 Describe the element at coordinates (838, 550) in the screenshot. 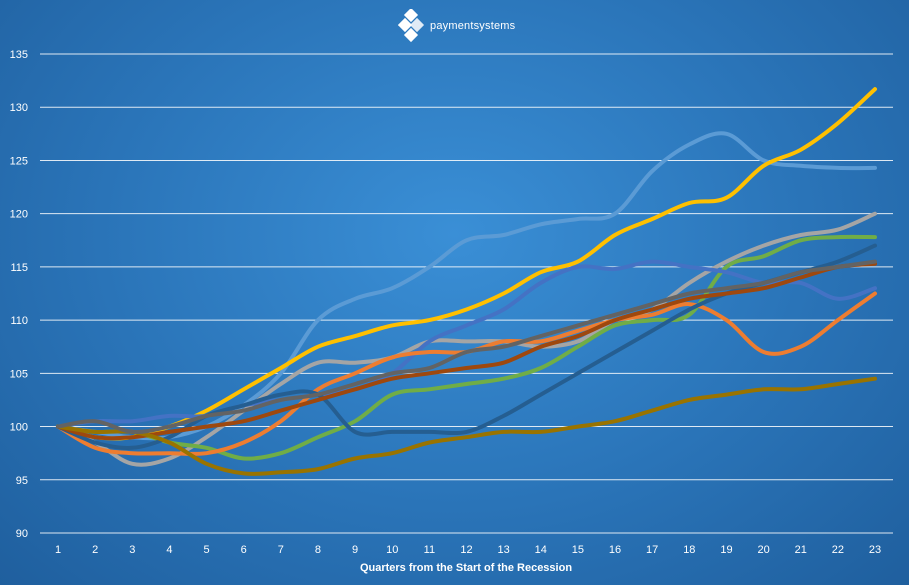

I see `x-tick-label: 22` at that location.